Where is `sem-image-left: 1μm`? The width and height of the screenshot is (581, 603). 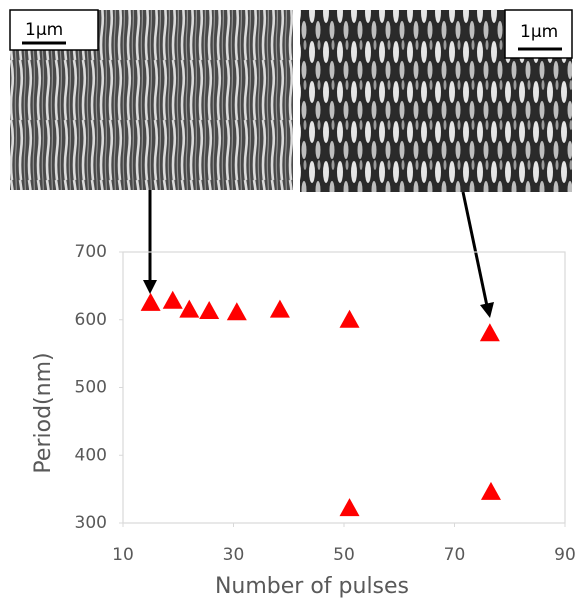 sem-image-left: 1μm is located at coordinates (151, 99).